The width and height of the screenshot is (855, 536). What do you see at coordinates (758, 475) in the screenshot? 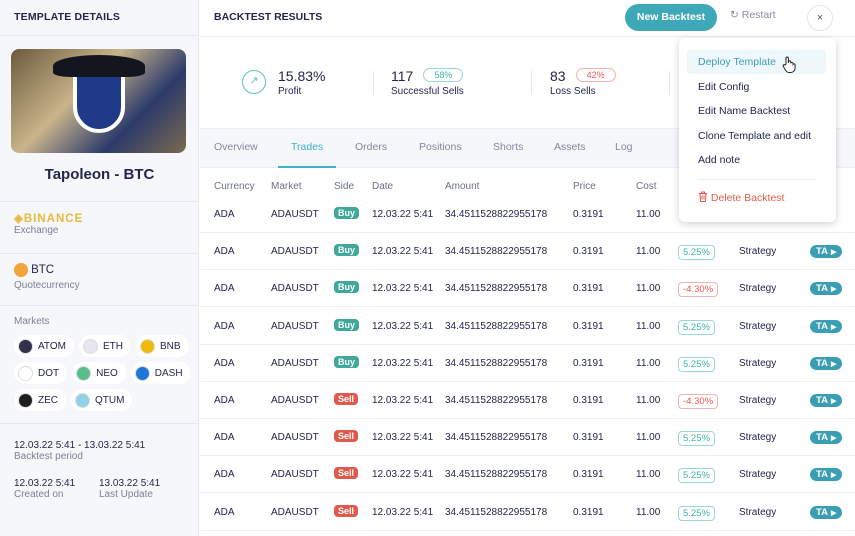
I see `cell-strategy: Strategy` at bounding box center [758, 475].